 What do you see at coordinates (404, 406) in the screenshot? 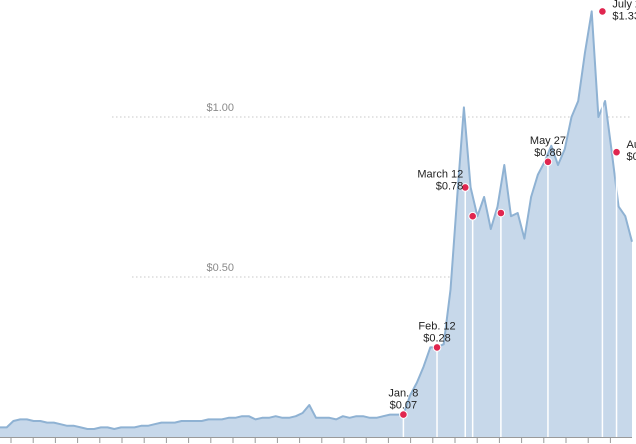
I see `annotation-price-0: $0.07` at bounding box center [404, 406].